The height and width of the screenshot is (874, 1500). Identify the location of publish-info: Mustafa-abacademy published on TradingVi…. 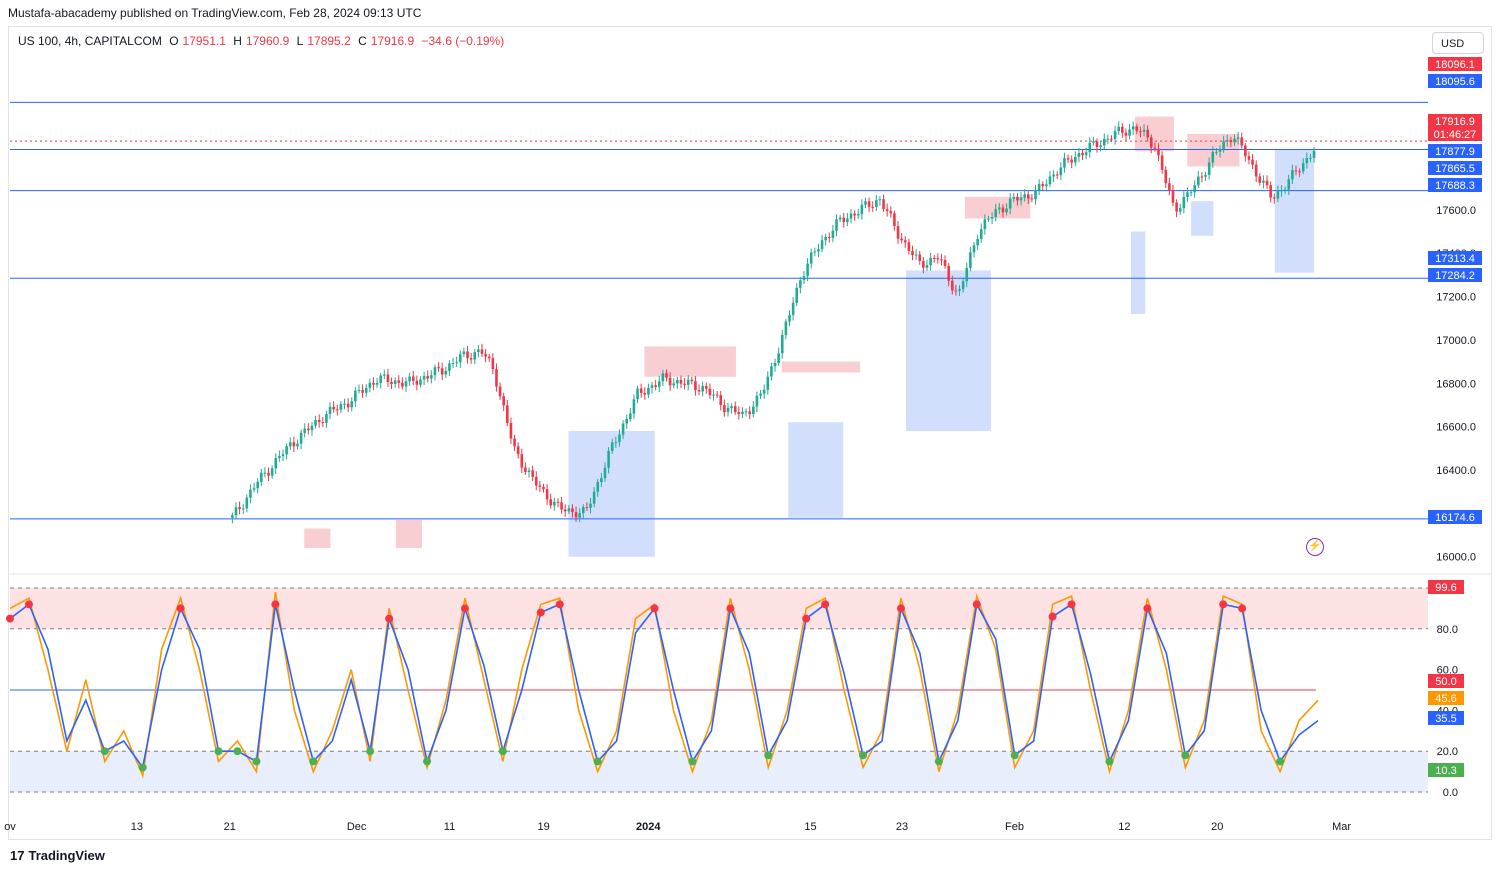
(215, 13).